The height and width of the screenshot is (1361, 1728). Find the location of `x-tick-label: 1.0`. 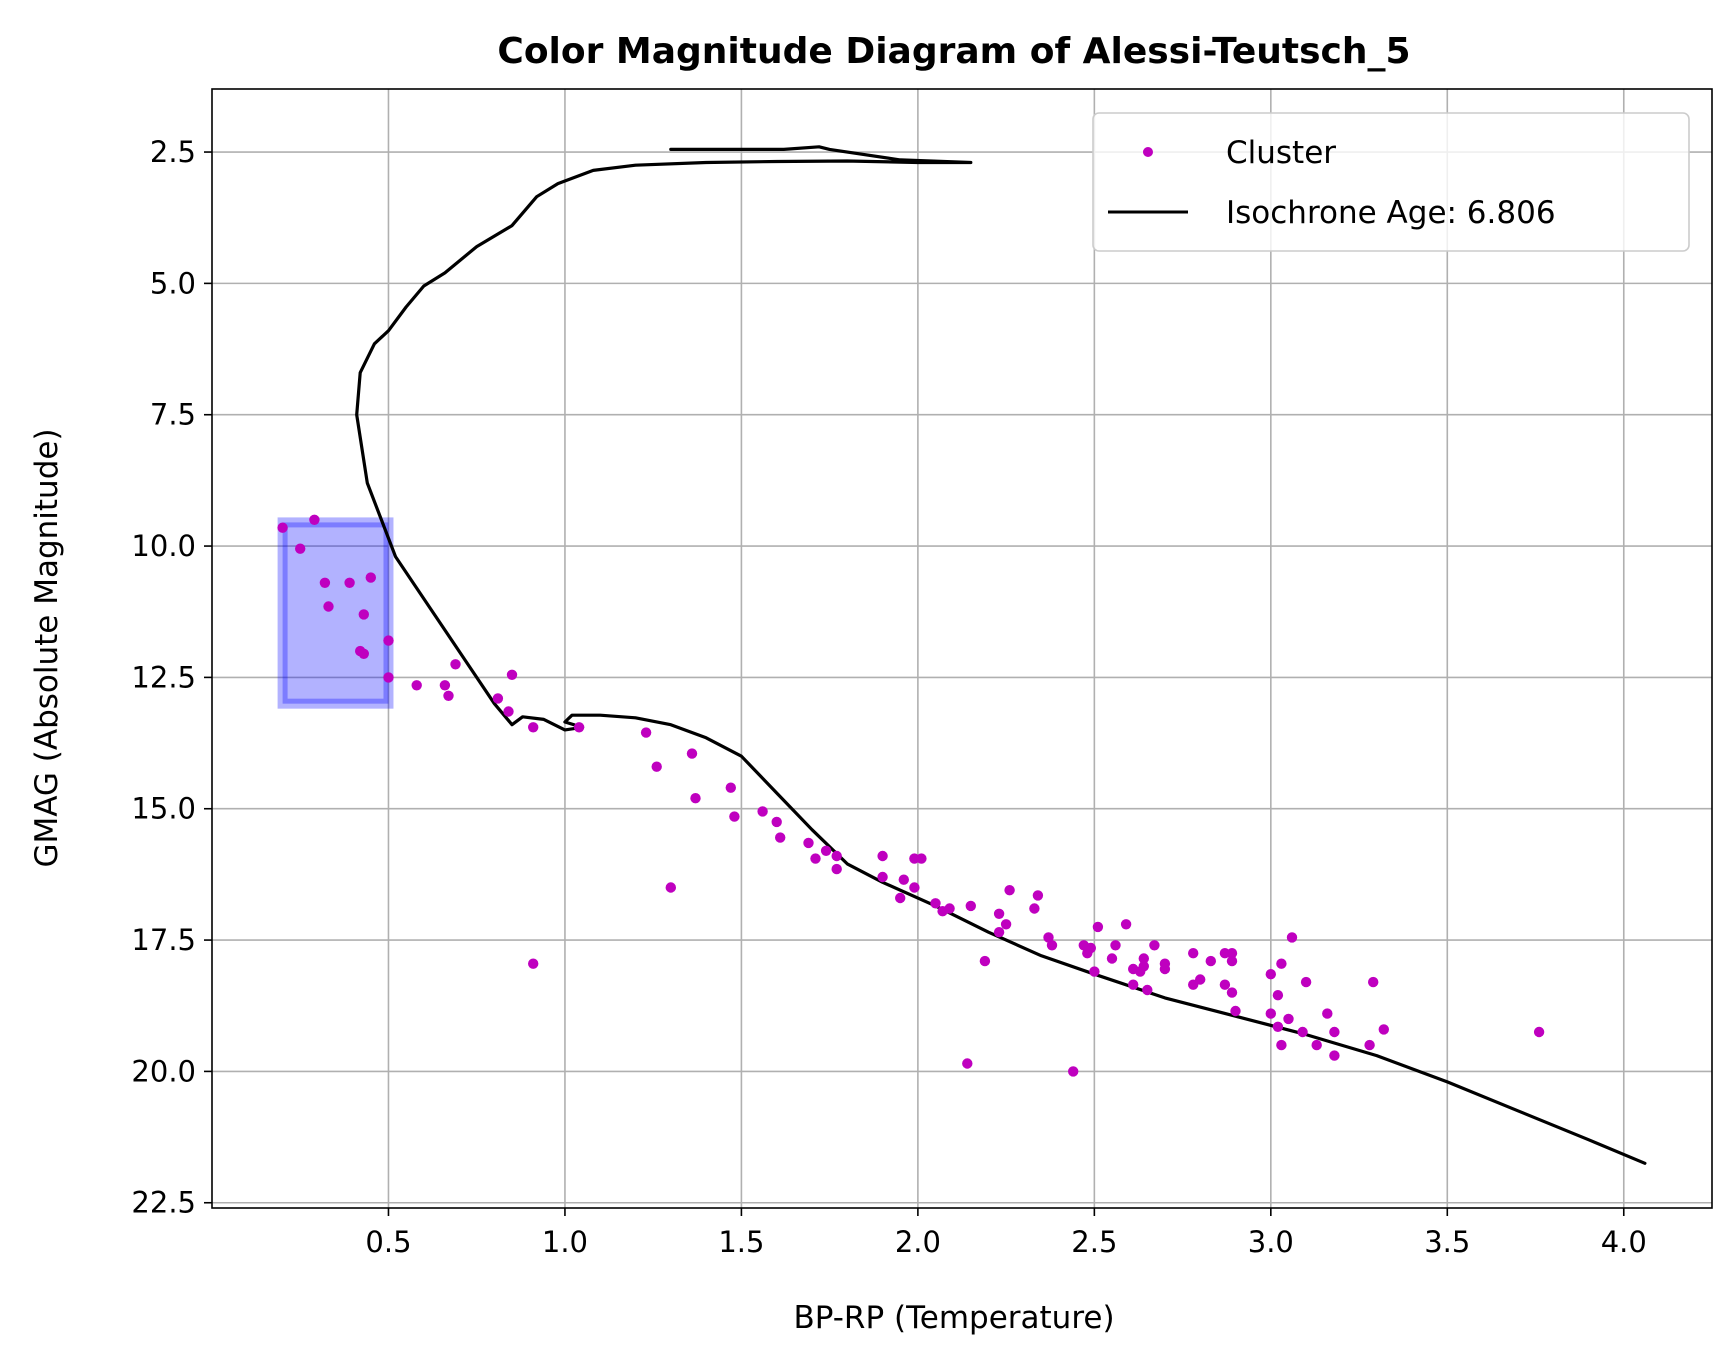

x-tick-label: 1.0 is located at coordinates (565, 1242).